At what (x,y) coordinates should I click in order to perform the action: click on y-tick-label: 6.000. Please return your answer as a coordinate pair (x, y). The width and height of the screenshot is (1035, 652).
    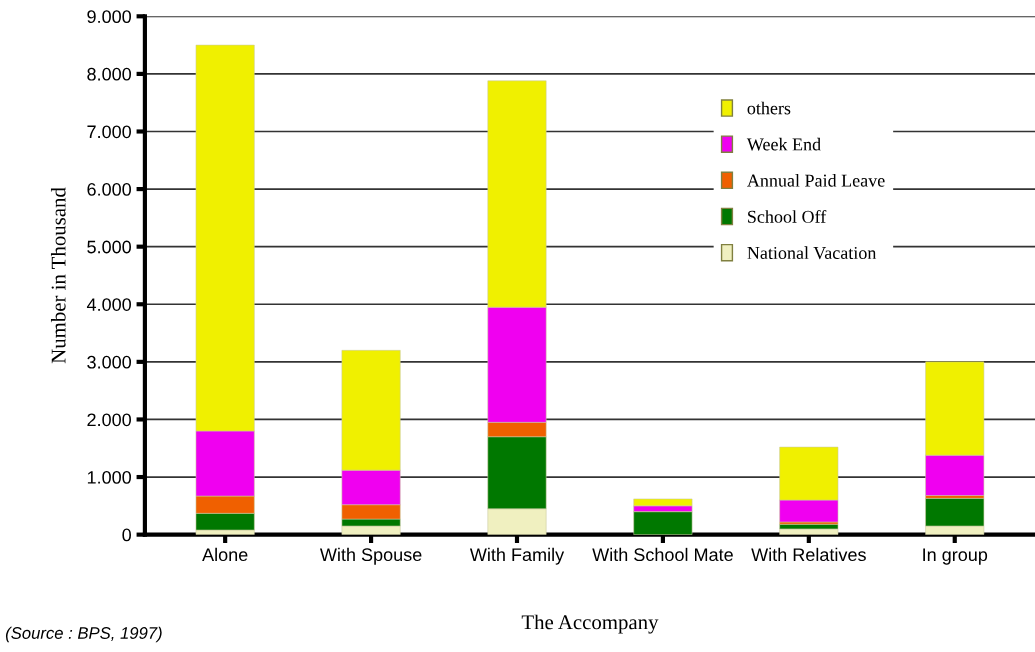
    Looking at the image, I should click on (109, 189).